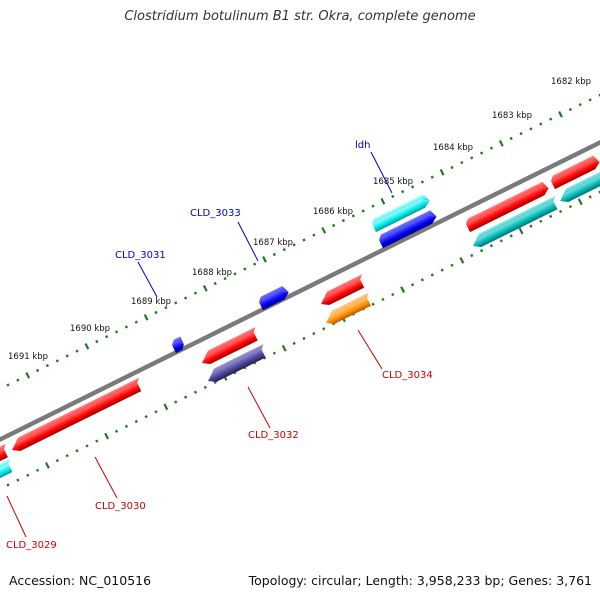  What do you see at coordinates (393, 182) in the screenshot?
I see `tick-label-1685: 1685 kbp` at bounding box center [393, 182].